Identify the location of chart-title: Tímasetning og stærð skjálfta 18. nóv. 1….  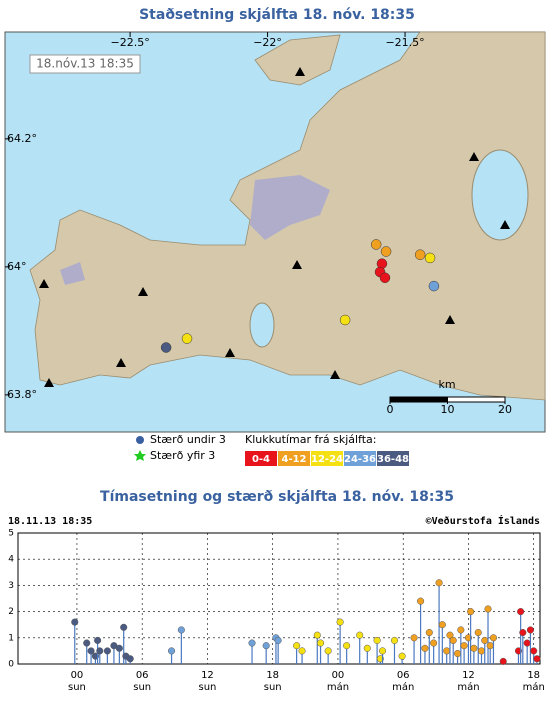
(277, 497).